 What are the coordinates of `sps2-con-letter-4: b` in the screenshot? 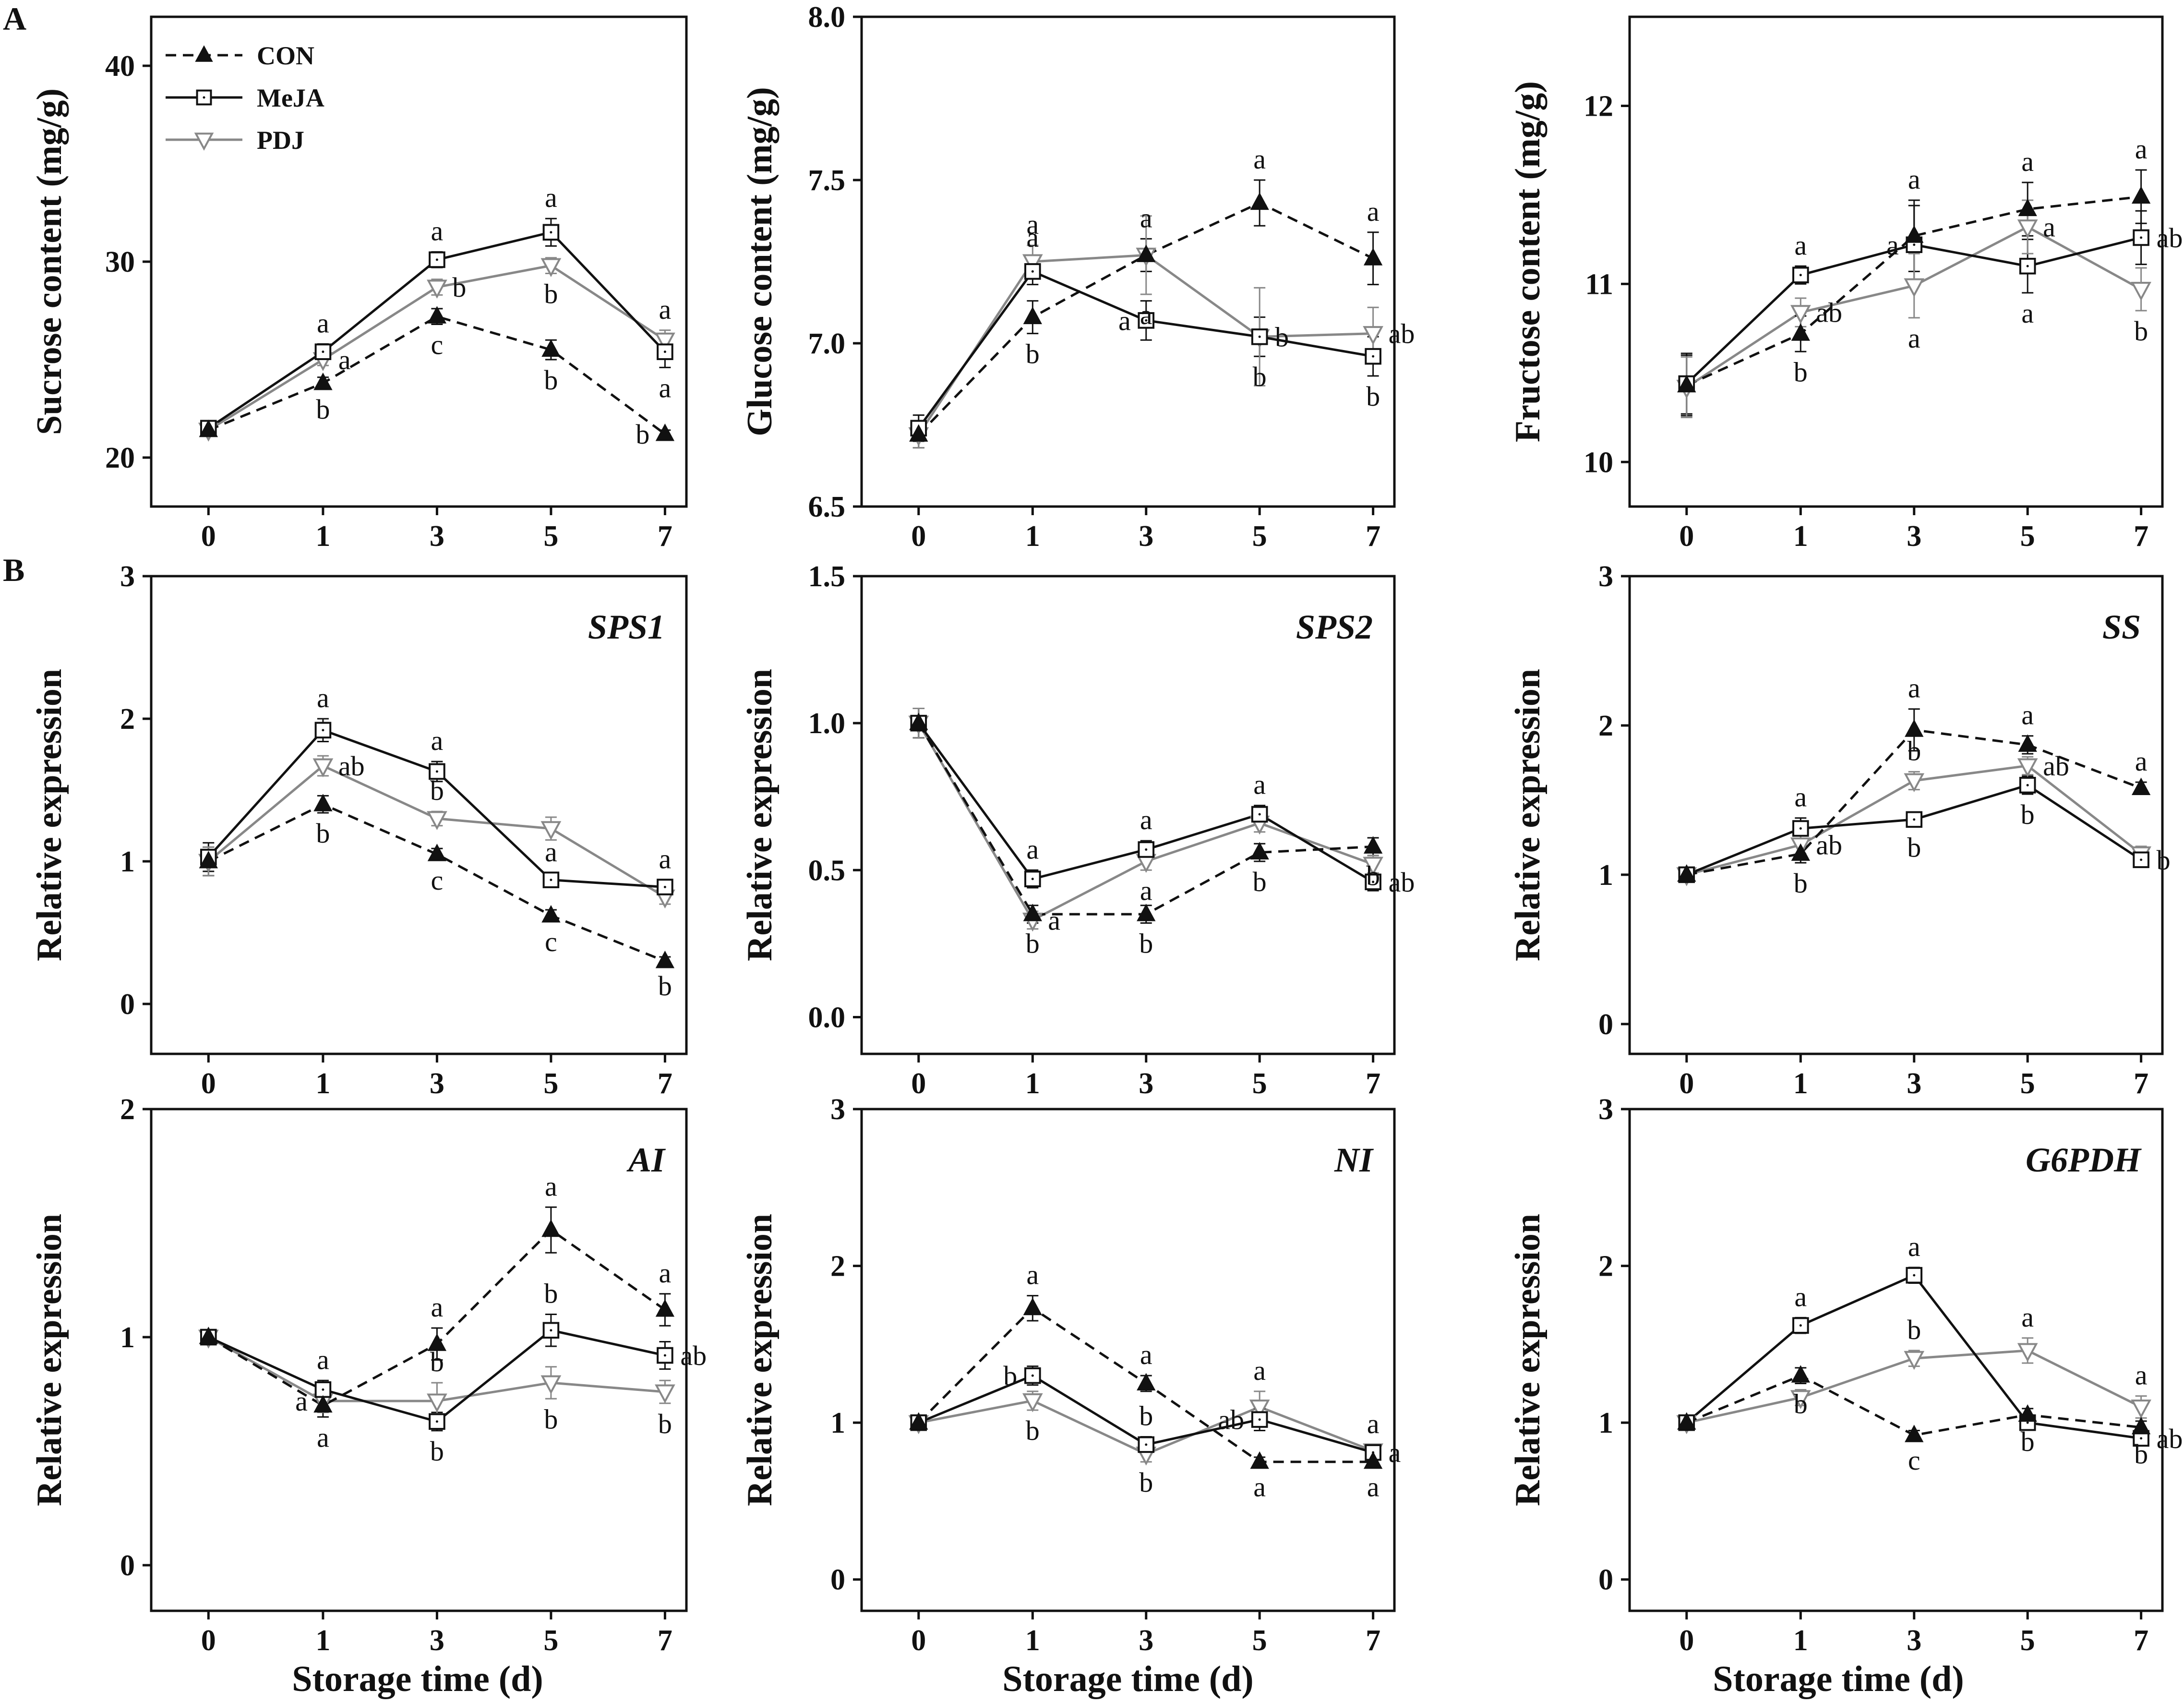 It's located at (1373, 876).